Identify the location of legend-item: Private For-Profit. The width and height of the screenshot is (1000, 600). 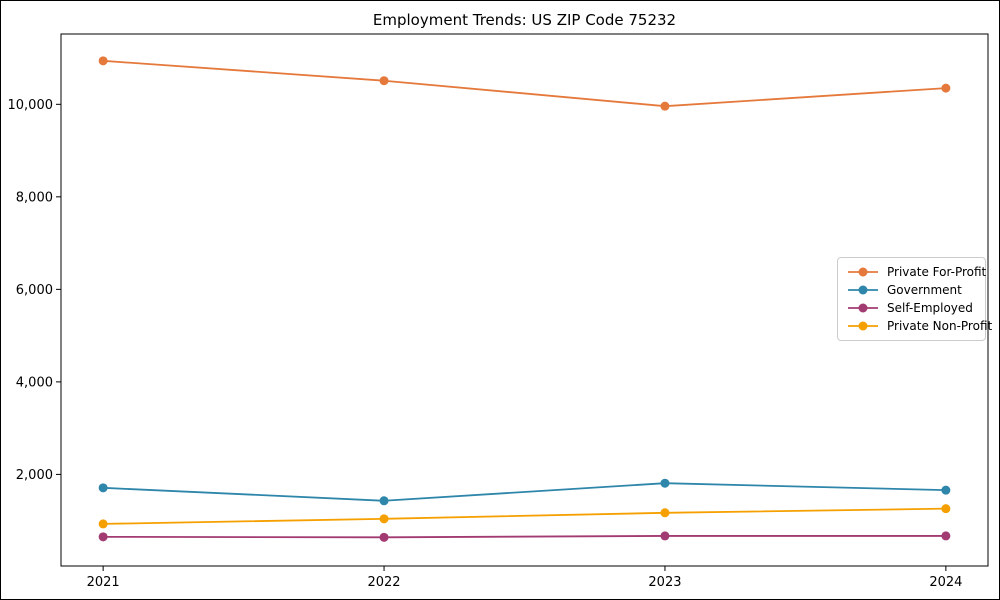
(916, 272).